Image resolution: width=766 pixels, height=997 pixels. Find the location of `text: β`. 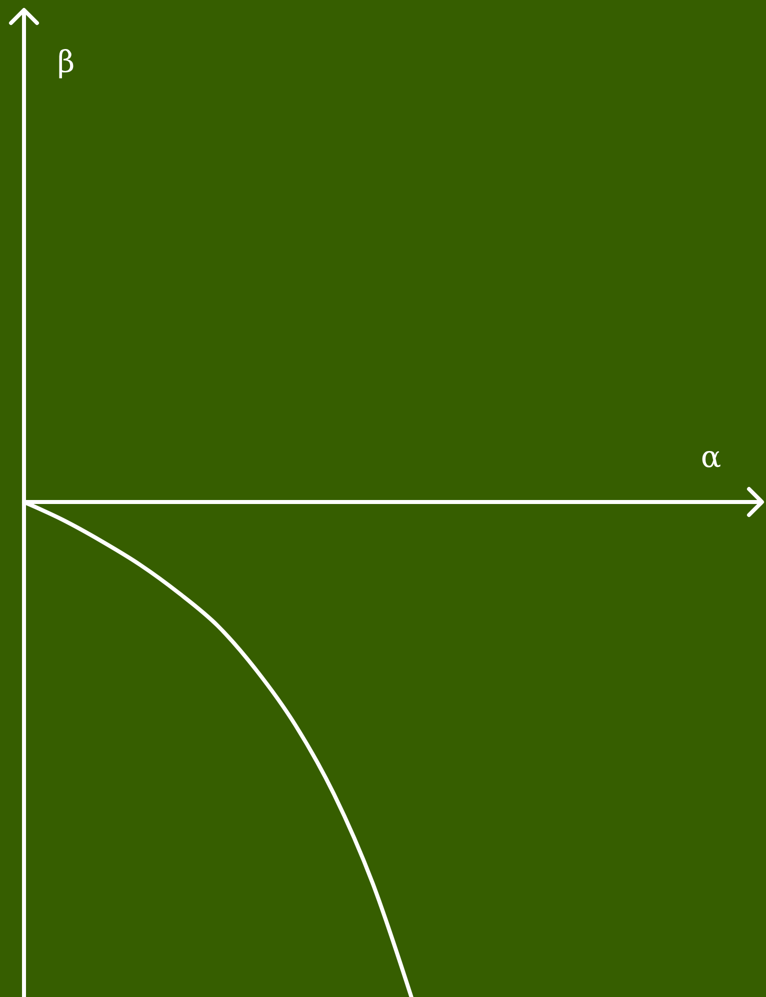

text: β is located at coordinates (66, 62).